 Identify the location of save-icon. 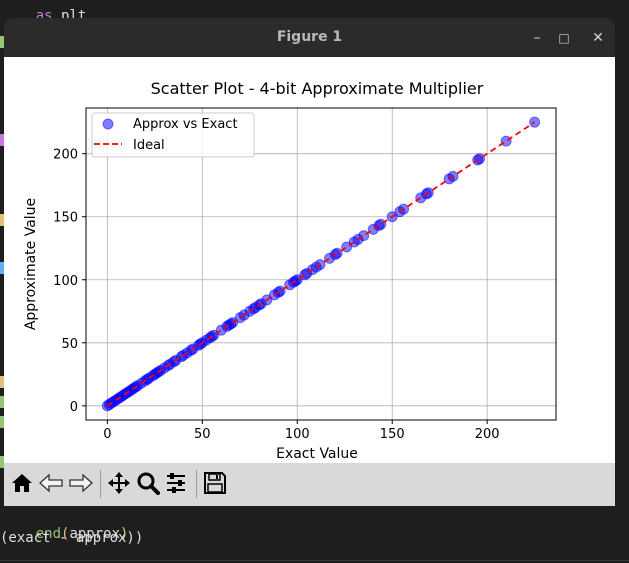
(215, 483).